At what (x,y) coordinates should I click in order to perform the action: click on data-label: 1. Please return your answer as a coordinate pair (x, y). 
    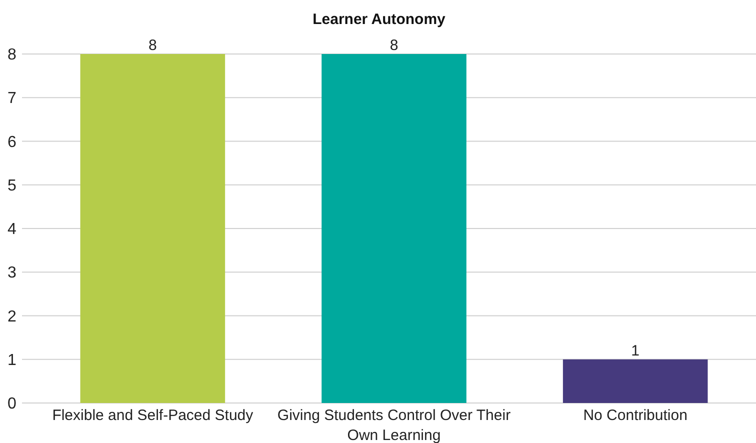
    Looking at the image, I should click on (635, 351).